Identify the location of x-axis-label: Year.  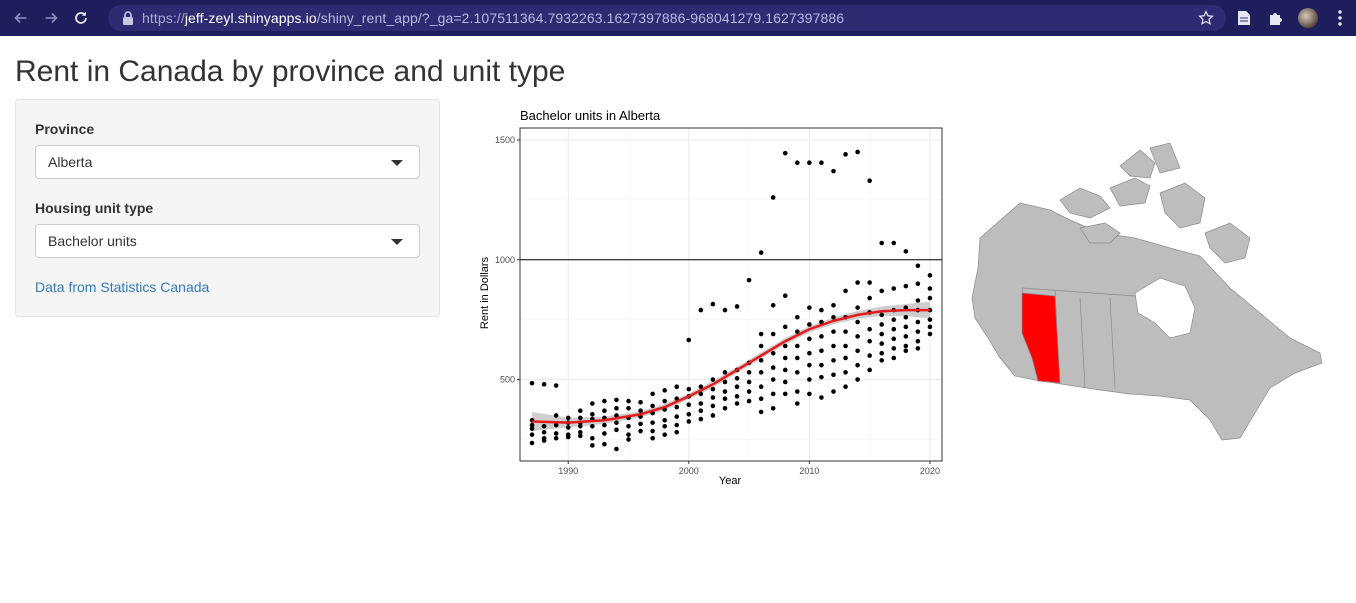
(730, 481).